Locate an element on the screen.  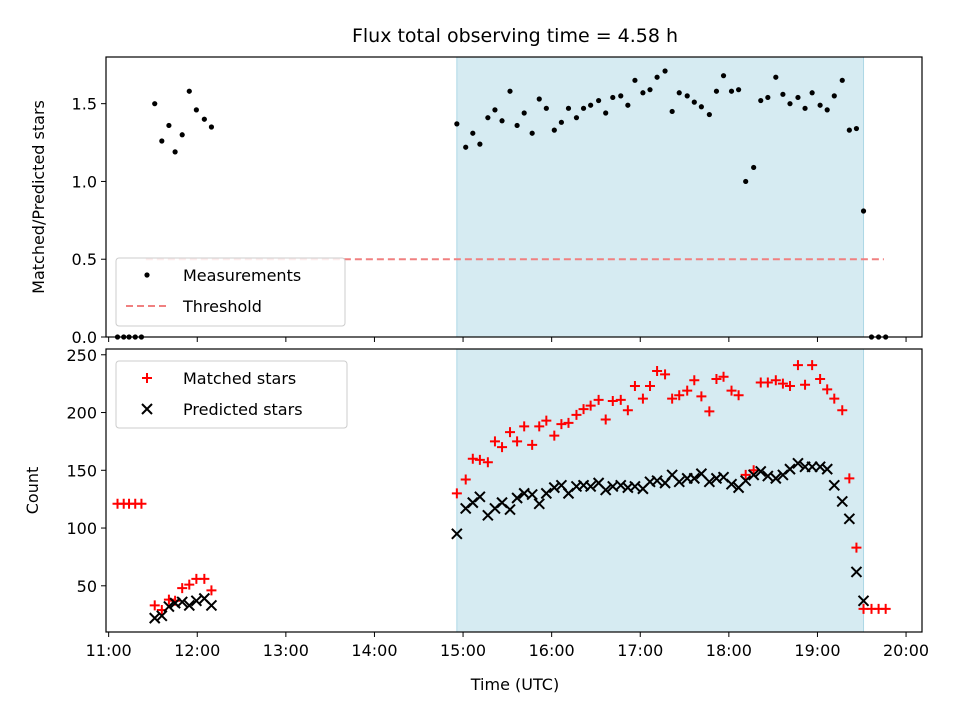
x-tick-label: 12:00 is located at coordinates (197, 650).